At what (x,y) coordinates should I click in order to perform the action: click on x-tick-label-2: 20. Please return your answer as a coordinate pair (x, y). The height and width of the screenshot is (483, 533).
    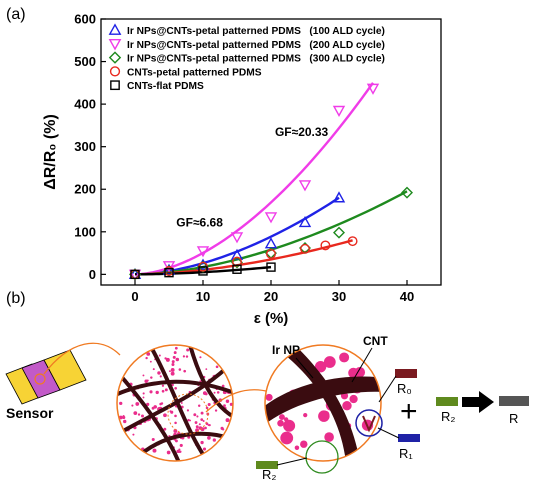
    Looking at the image, I should click on (271, 296).